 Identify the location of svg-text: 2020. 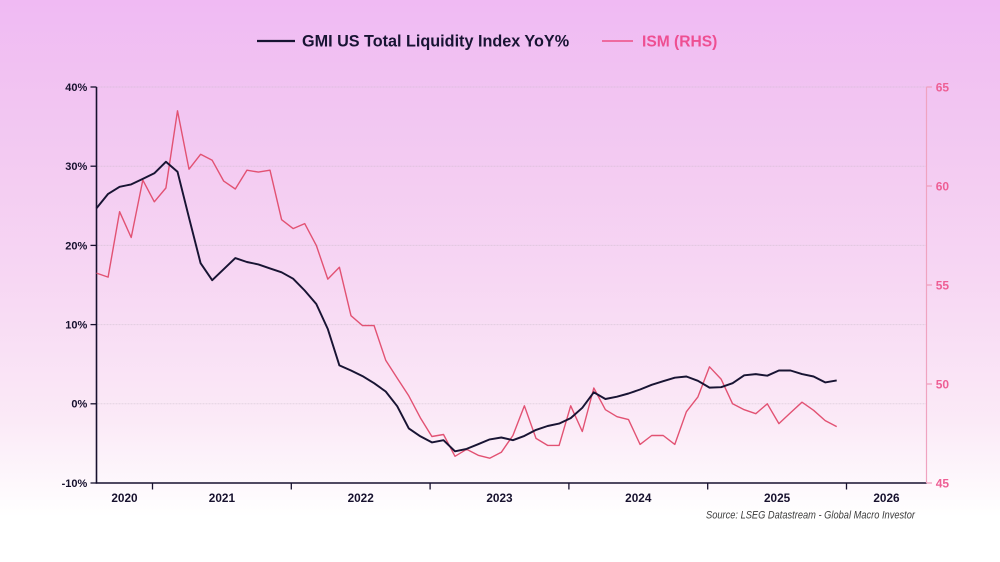
(124, 498).